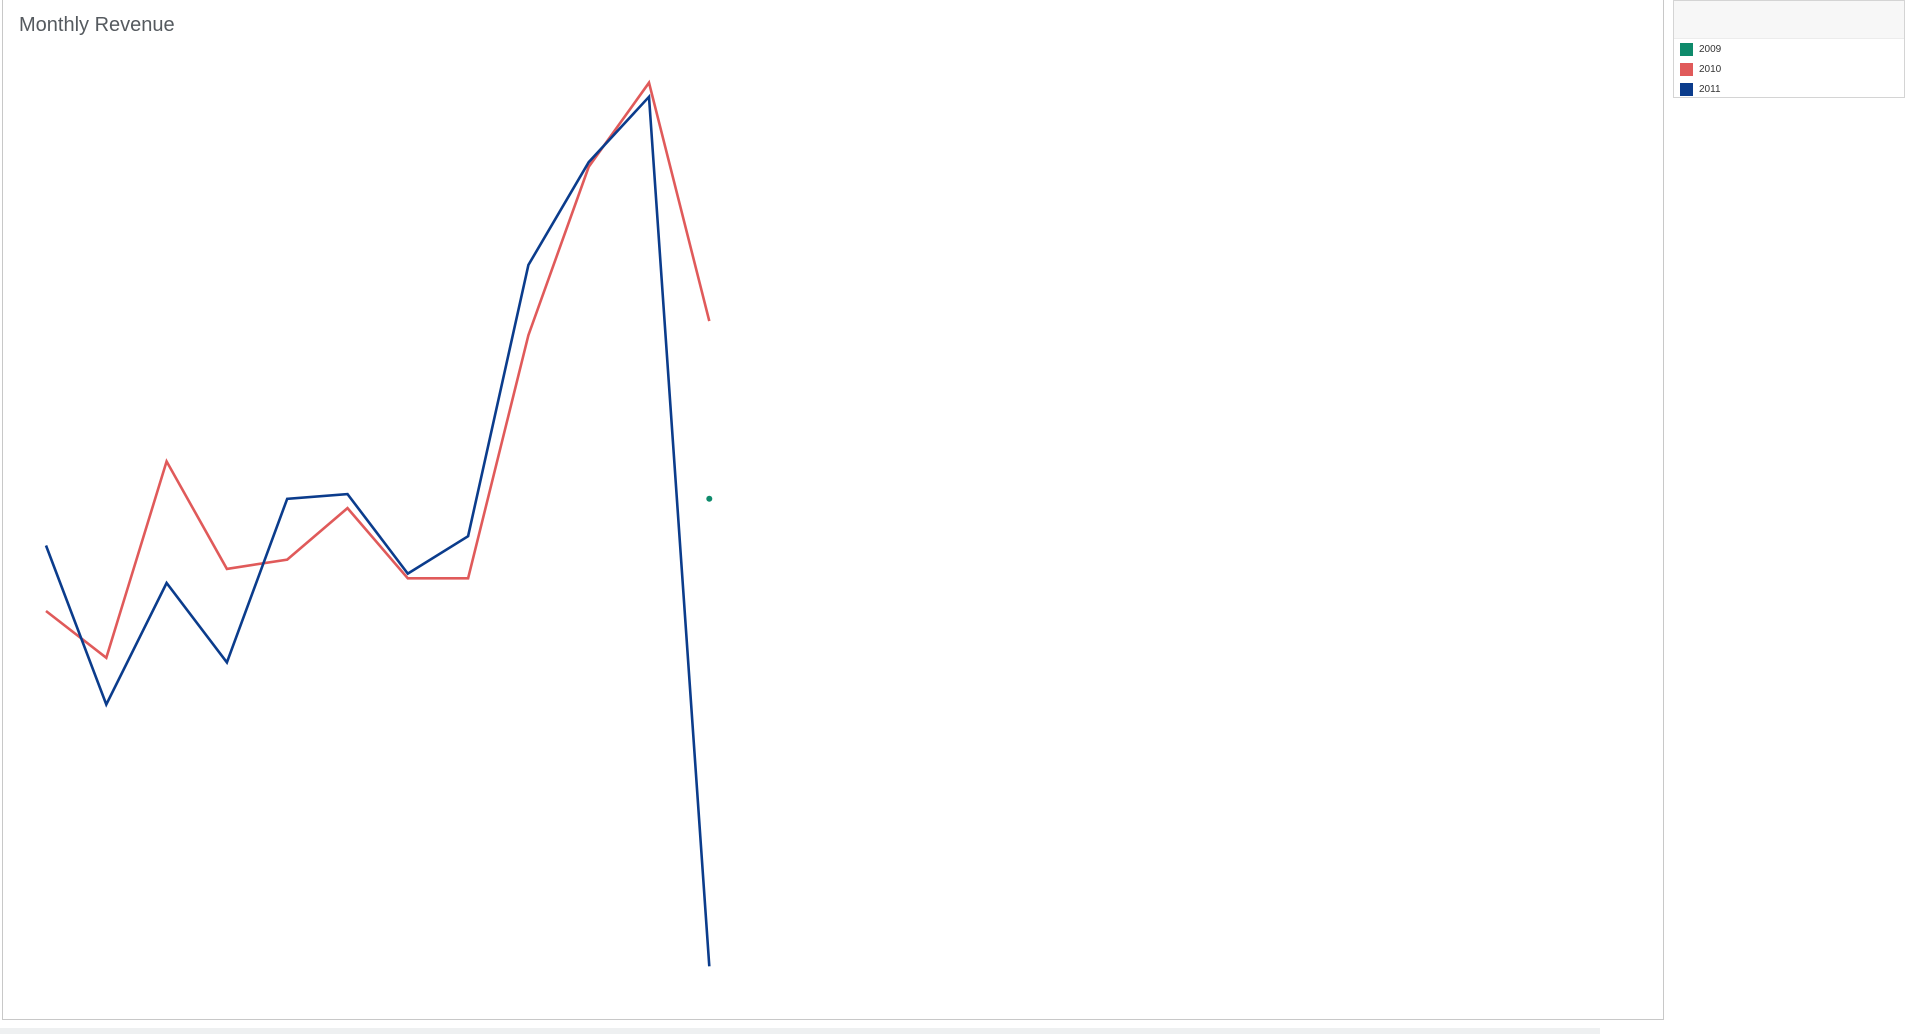 The image size is (1914, 1034). Describe the element at coordinates (97, 25) in the screenshot. I see `chart-title: Monthly Revenue` at that location.